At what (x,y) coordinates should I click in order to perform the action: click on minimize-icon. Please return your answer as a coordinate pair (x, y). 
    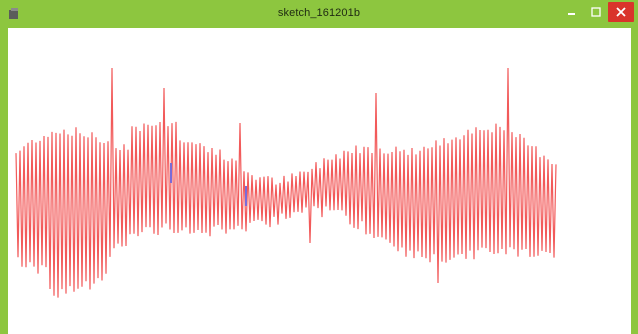
    Looking at the image, I should click on (571, 14).